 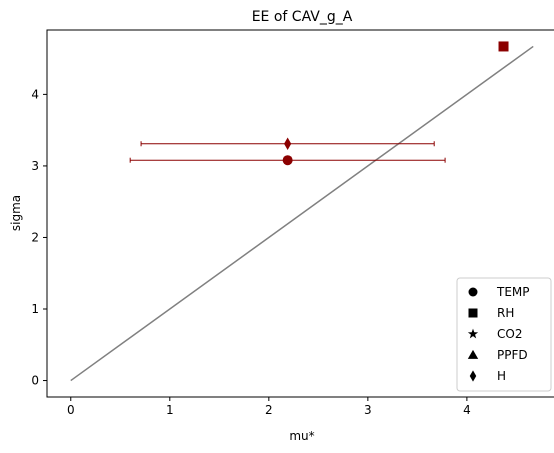 I want to click on y-tick-label: 3, so click(x=35, y=166).